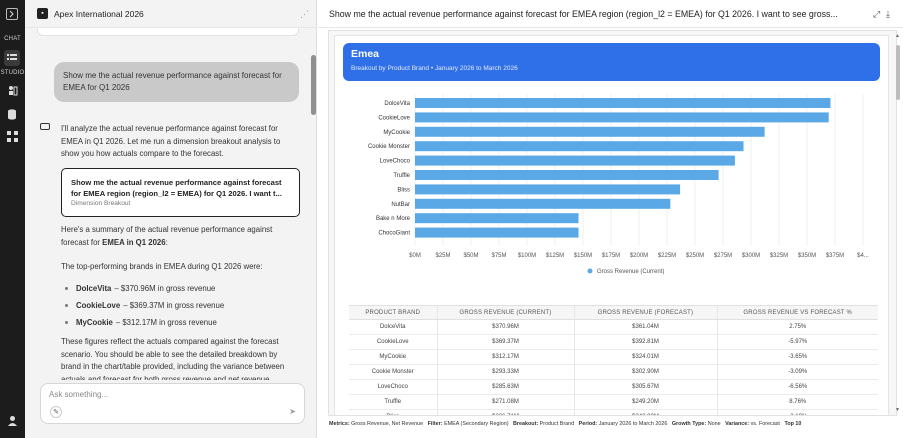 The width and height of the screenshot is (903, 438). Describe the element at coordinates (505, 387) in the screenshot. I see `table-cell: $285.63M` at that location.